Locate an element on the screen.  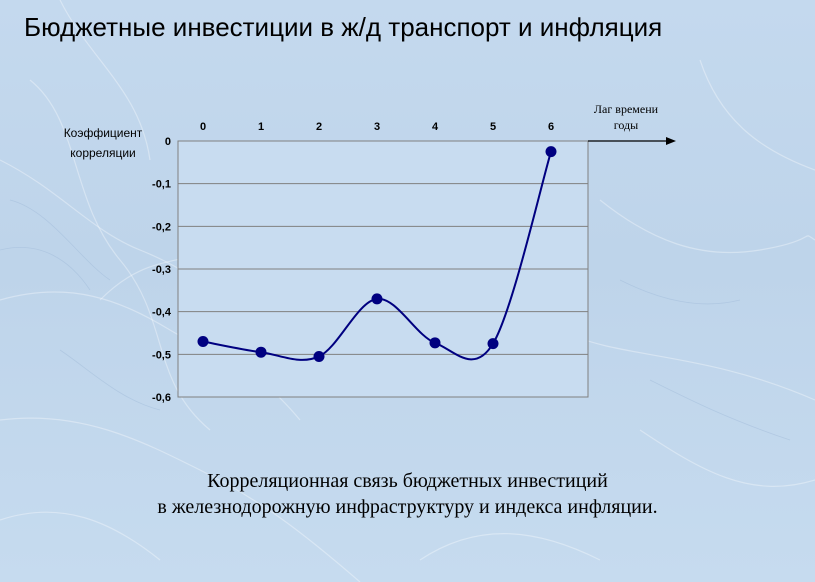
y-axis-label-line1: Коэффициент is located at coordinates (103, 133).